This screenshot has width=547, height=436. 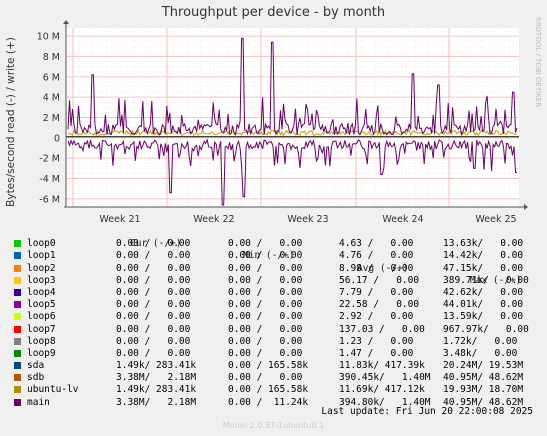 I want to click on legend-avg: 390.45k/ 1.40M, so click(x=385, y=378).